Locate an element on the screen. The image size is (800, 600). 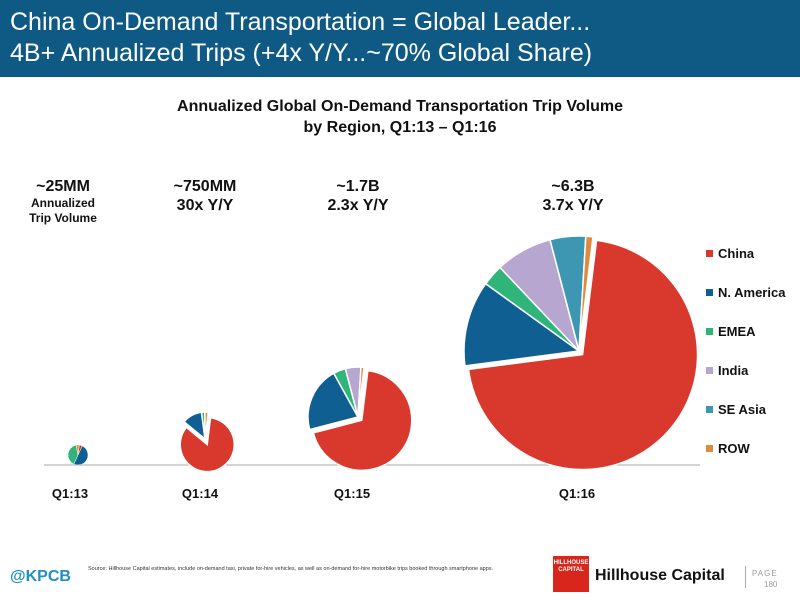
annotation-volume: ~25MM is located at coordinates (63, 186).